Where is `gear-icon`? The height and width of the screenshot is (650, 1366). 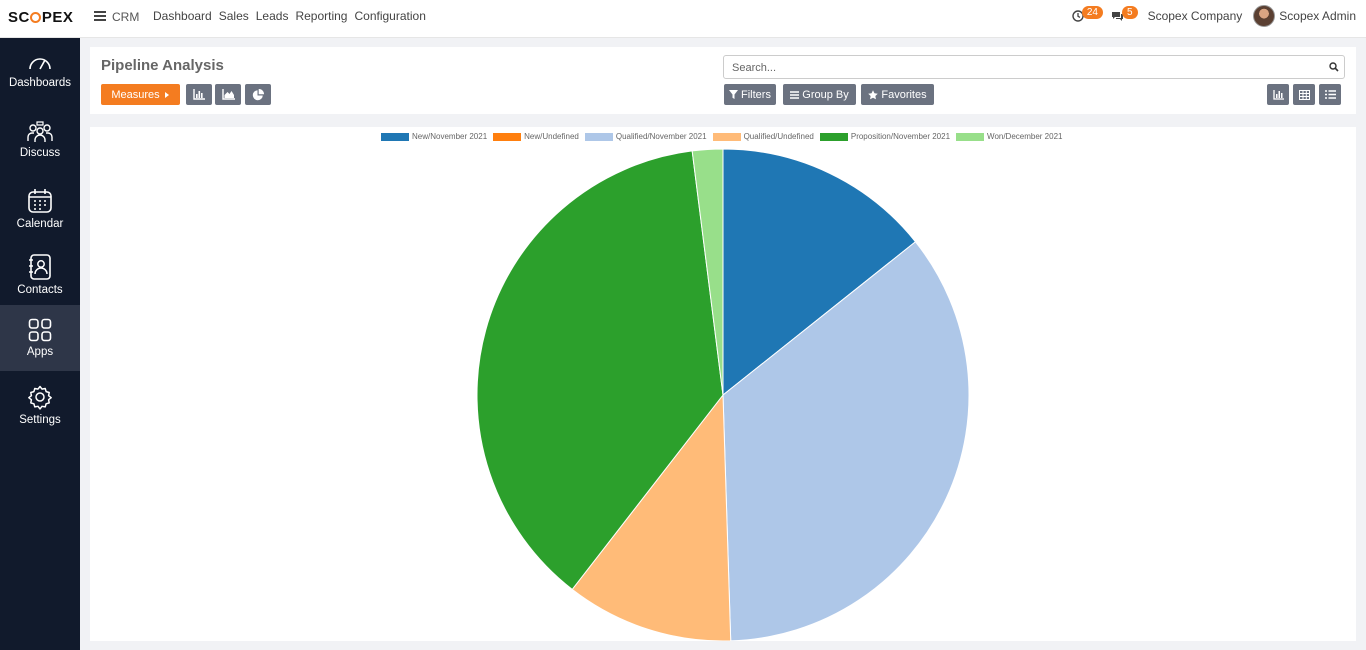
gear-icon is located at coordinates (40, 397).